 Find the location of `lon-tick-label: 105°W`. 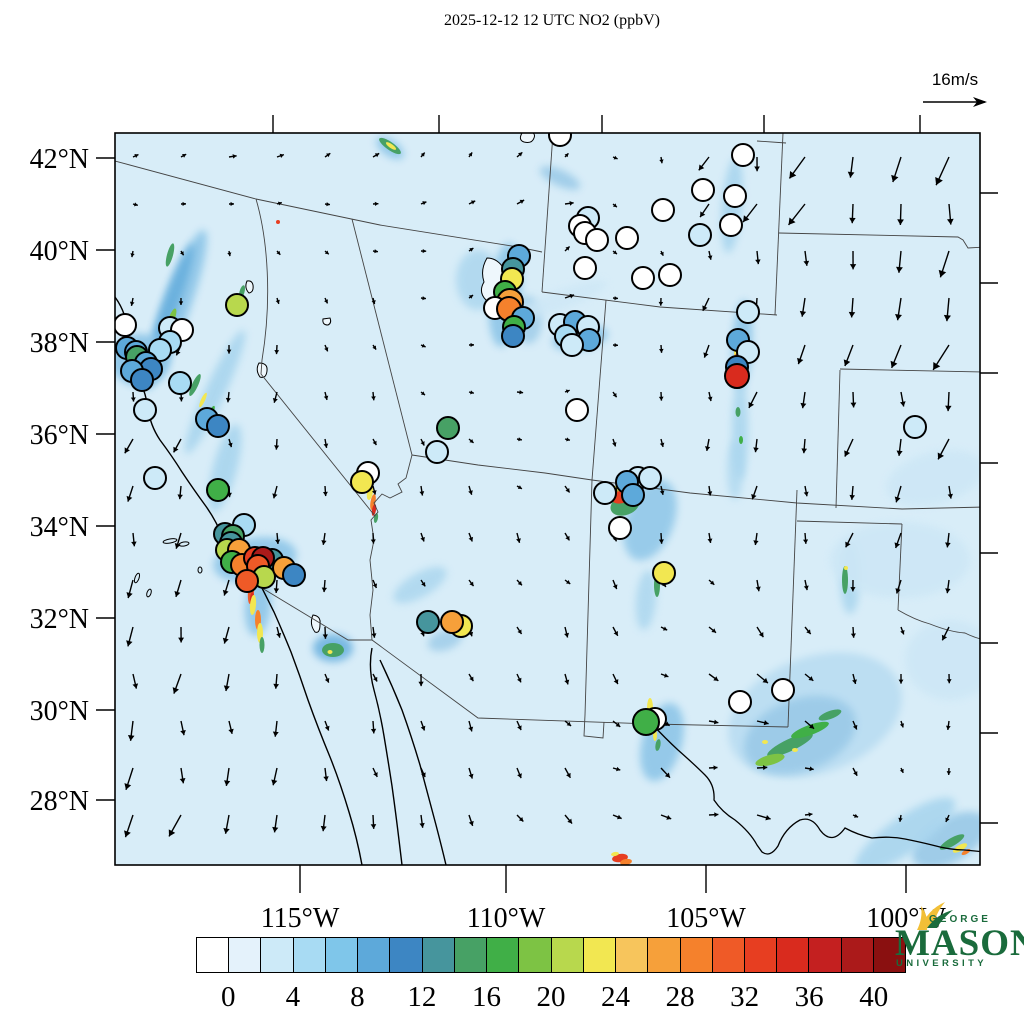

lon-tick-label: 105°W is located at coordinates (706, 918).